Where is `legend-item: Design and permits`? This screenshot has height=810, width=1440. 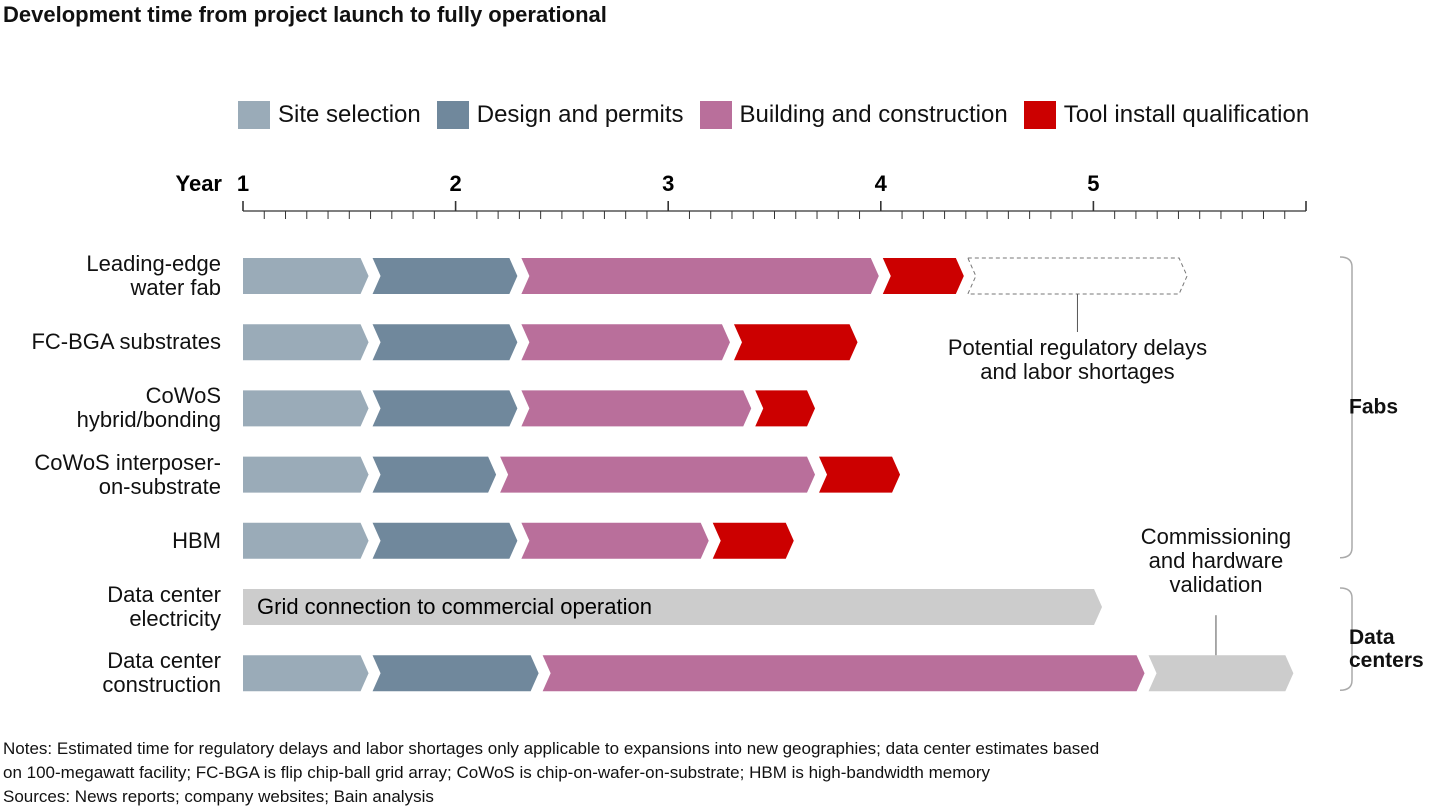
legend-item: Design and permits is located at coordinates (560, 115).